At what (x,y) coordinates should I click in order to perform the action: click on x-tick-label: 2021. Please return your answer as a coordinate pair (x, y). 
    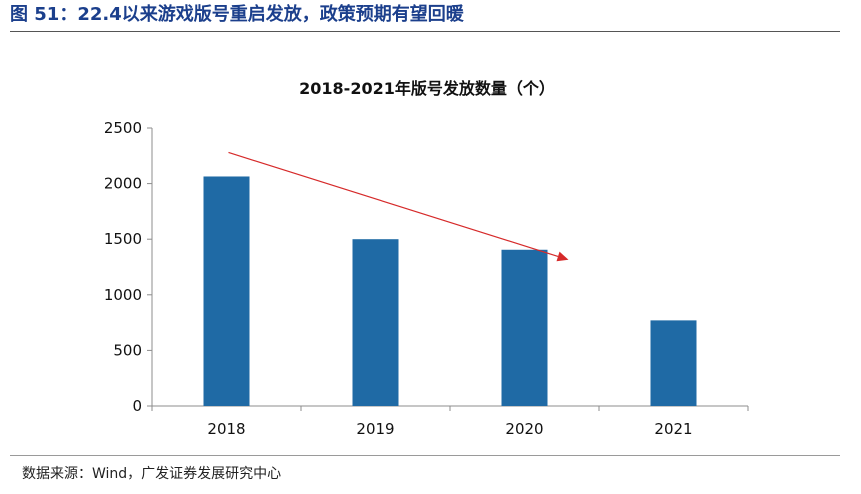
    Looking at the image, I should click on (673, 429).